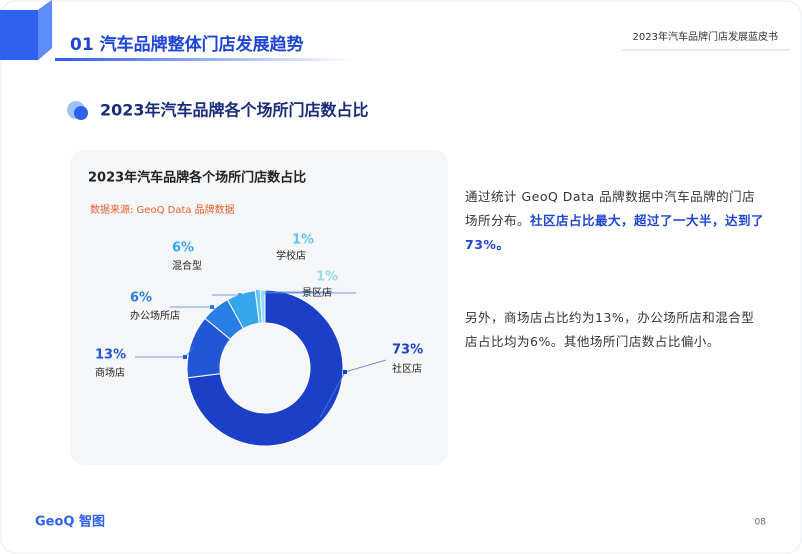 The height and width of the screenshot is (554, 802). What do you see at coordinates (615, 232) in the screenshot?
I see `highlight: 社区店占比最大，超过了一大半，达到了73%。` at bounding box center [615, 232].